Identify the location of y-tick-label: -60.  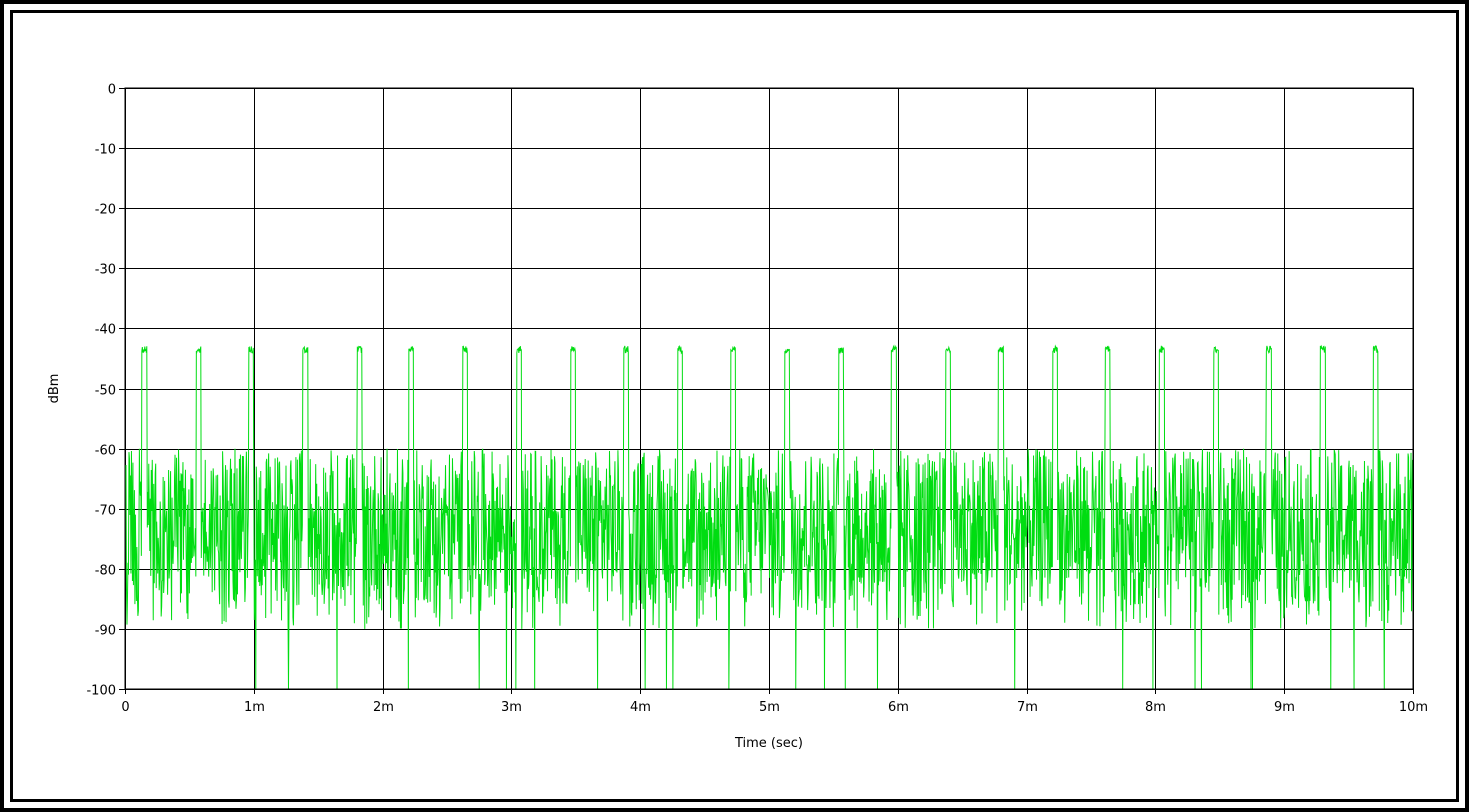
(105, 451).